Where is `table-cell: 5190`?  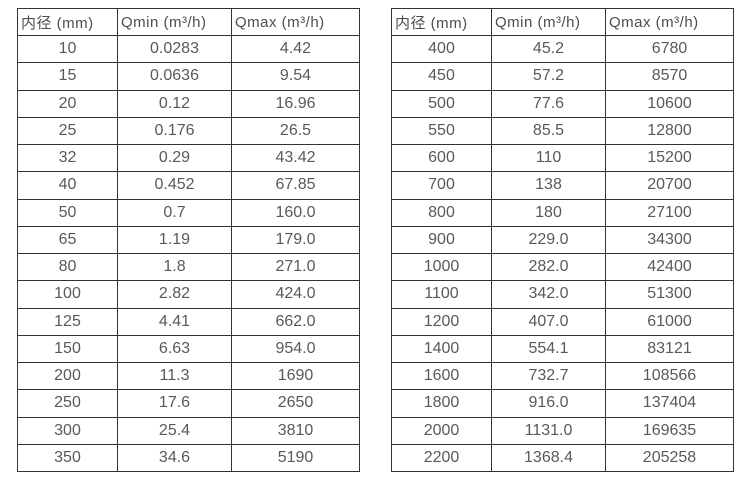 table-cell: 5190 is located at coordinates (295, 458).